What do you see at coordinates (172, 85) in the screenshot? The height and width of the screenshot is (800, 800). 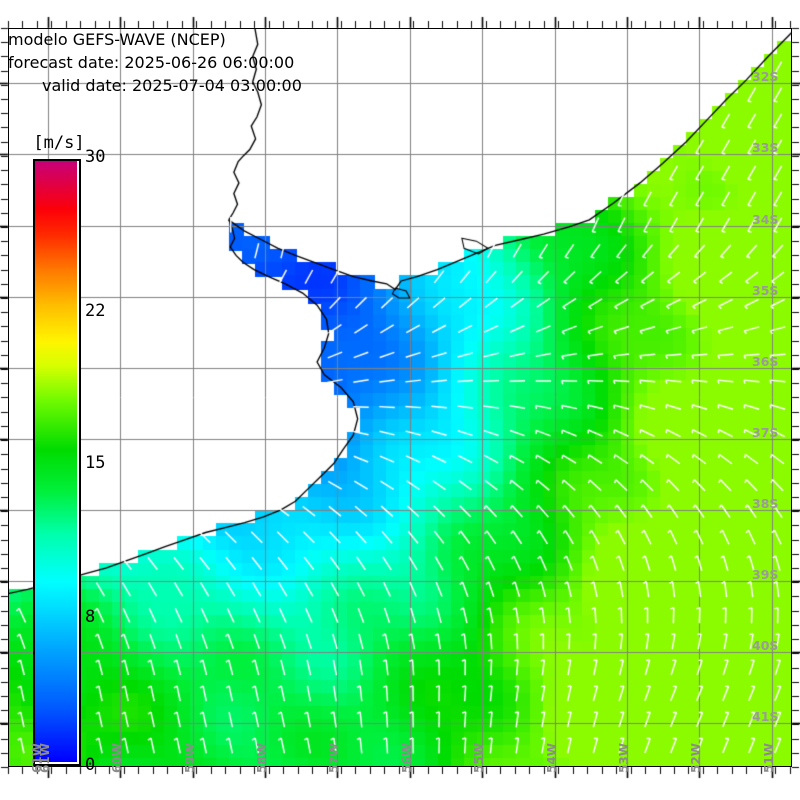 I see `valid-date-label: valid date: 2025-07-04 03:00:00` at bounding box center [172, 85].